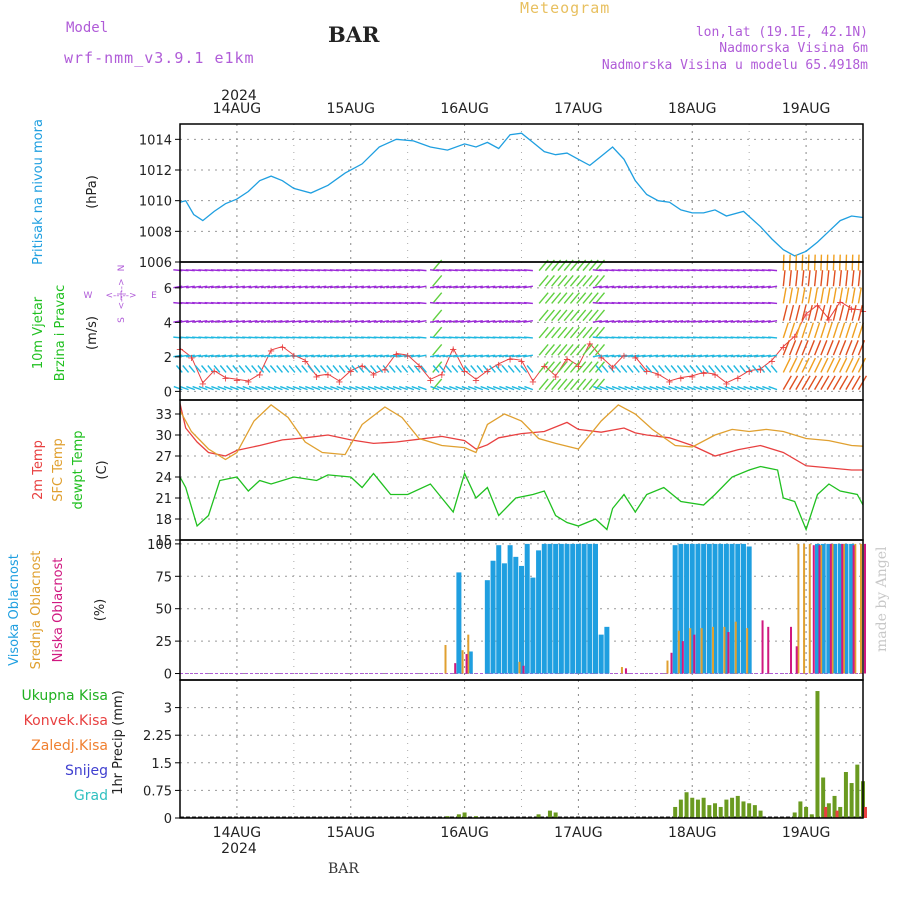 The width and height of the screenshot is (900, 900). I want to click on precipitation-y-tick-label: 1.5, so click(161, 764).